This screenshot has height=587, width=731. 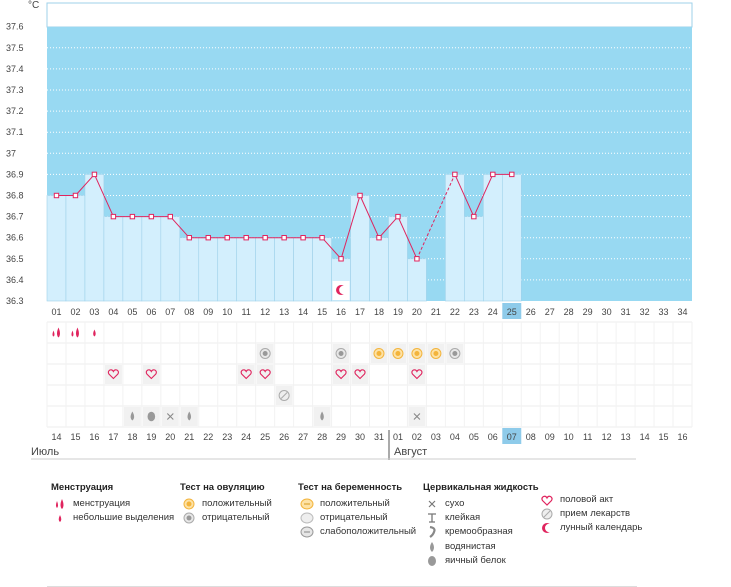 I want to click on cycle-day-label: 34, so click(x=683, y=312).